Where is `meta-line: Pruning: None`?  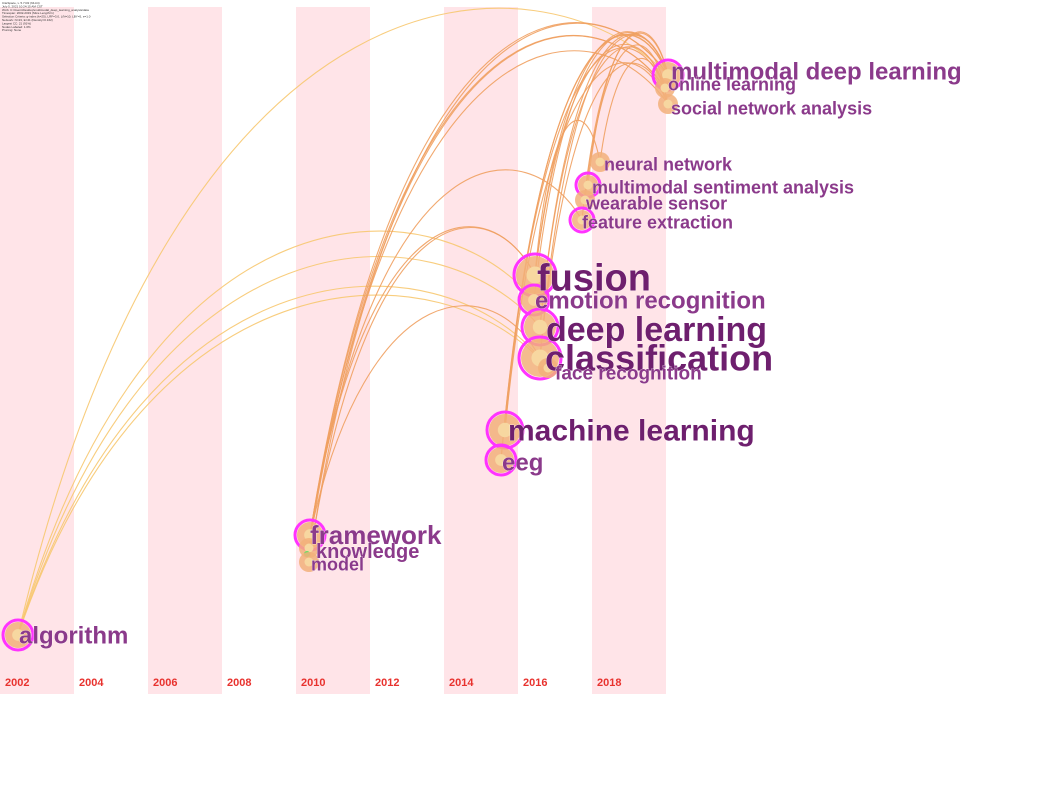
meta-line: Pruning: None is located at coordinates (12, 30).